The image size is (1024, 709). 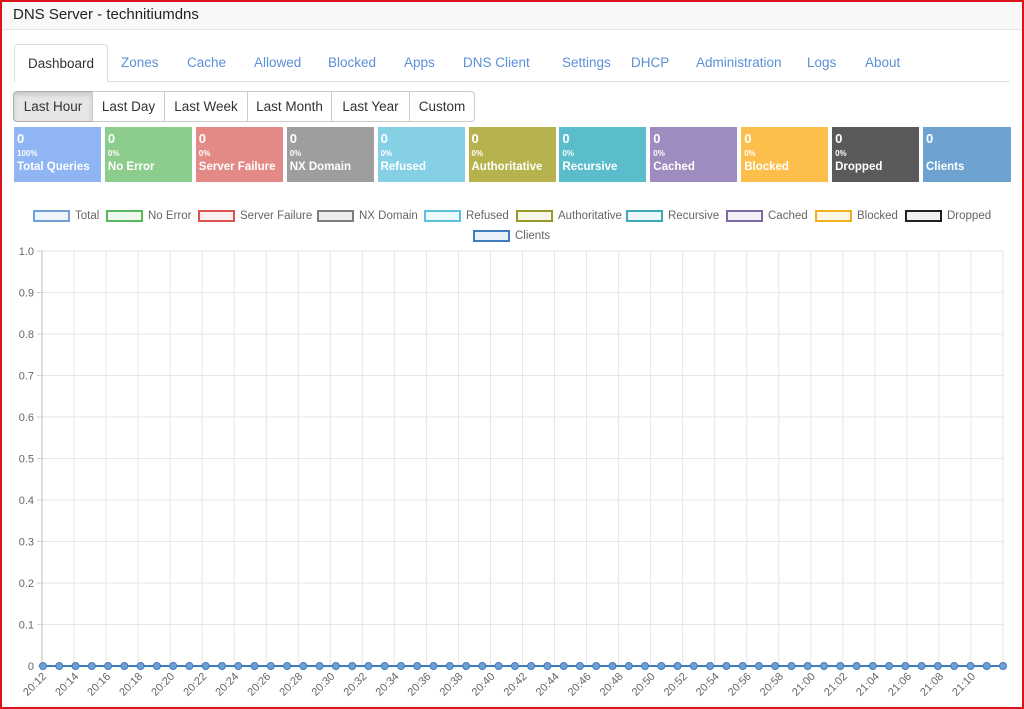 What do you see at coordinates (822, 62) in the screenshot?
I see `tab-logs: Logs` at bounding box center [822, 62].